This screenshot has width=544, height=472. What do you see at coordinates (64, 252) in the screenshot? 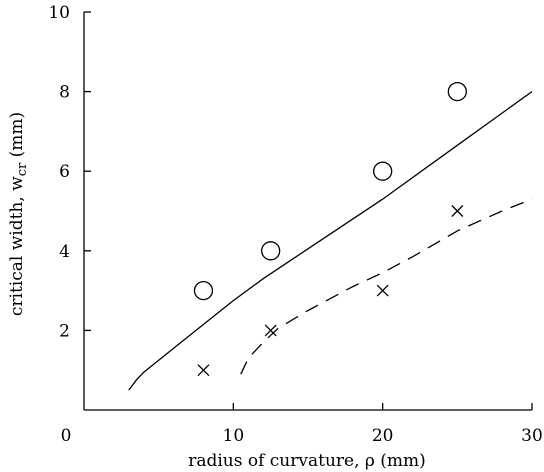
I see `y-tick-label: 4` at bounding box center [64, 252].